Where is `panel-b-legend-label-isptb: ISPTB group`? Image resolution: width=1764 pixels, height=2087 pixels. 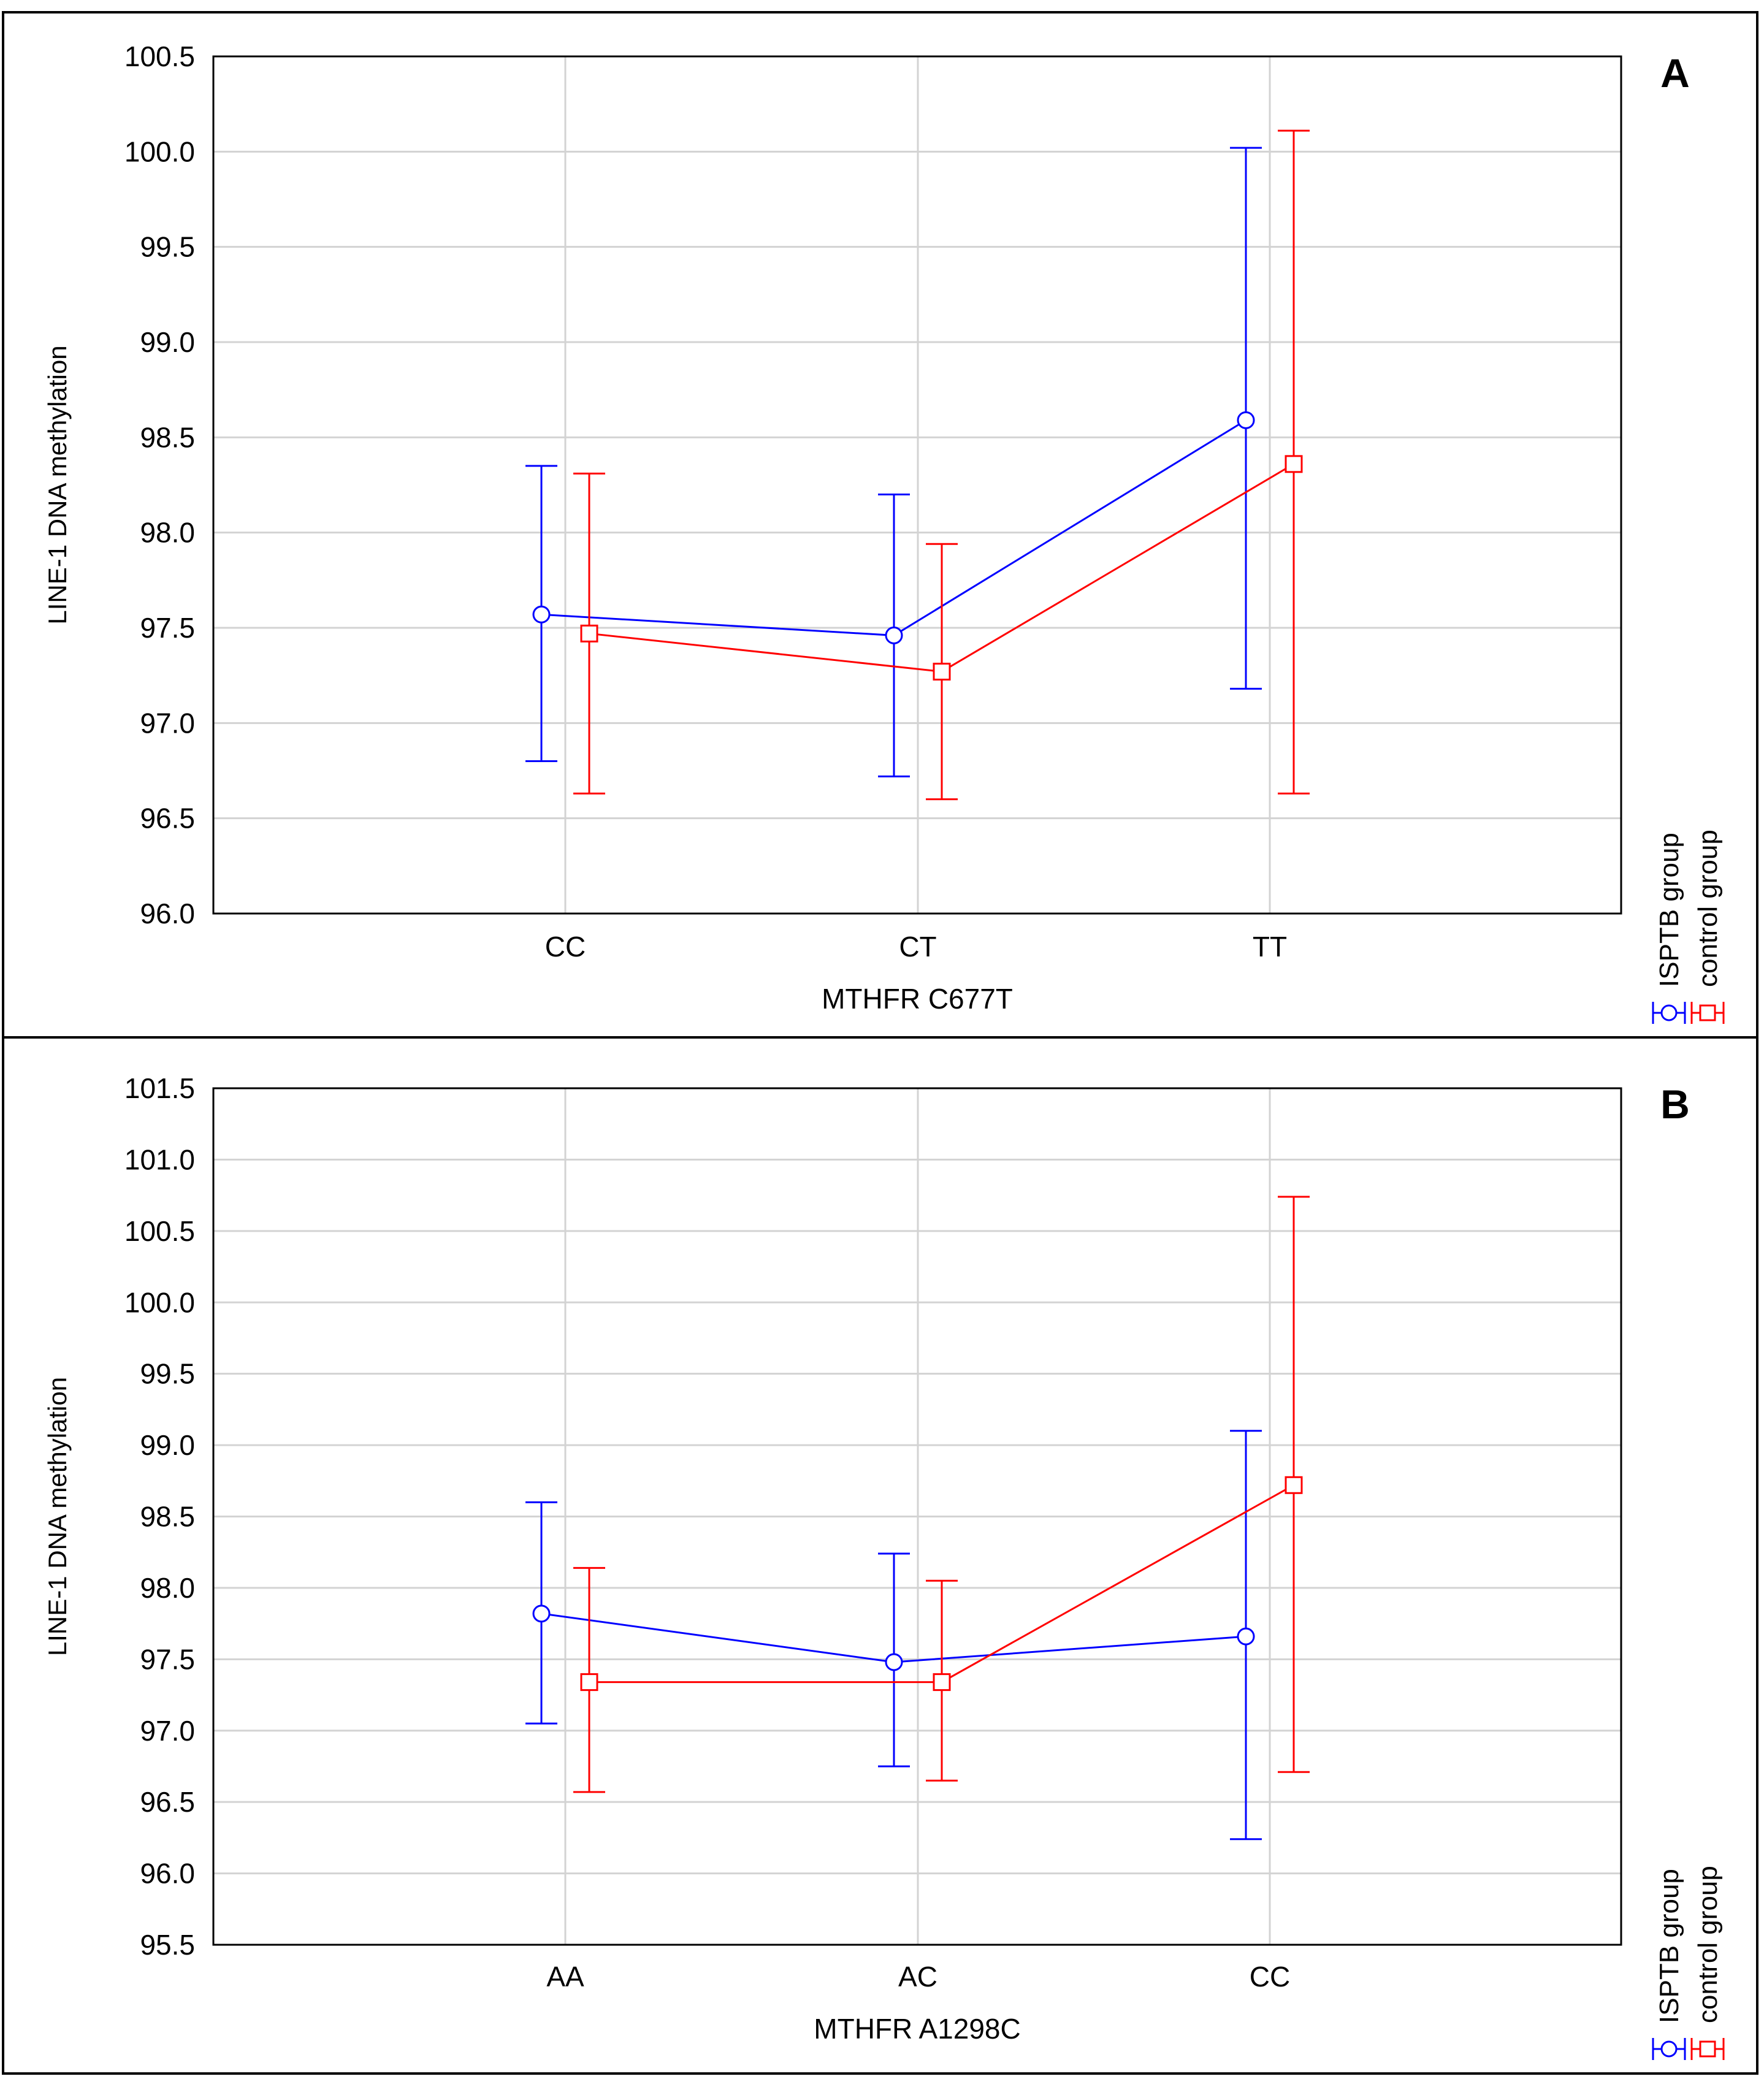 panel-b-legend-label-isptb: ISPTB group is located at coordinates (1669, 1946).